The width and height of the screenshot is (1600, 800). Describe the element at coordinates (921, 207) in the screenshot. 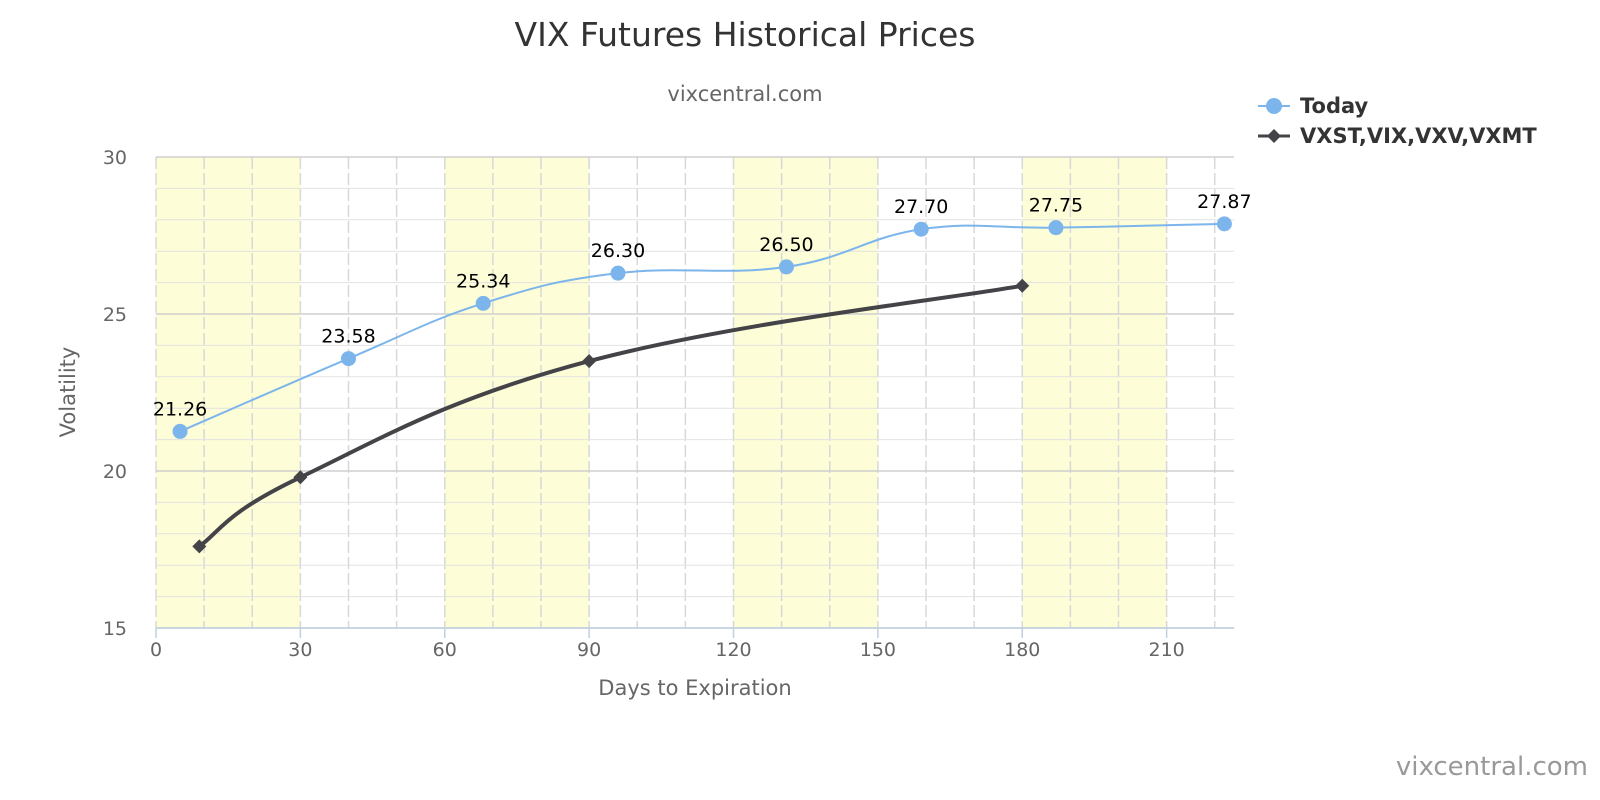

I see `data-label-today: 27.70` at that location.